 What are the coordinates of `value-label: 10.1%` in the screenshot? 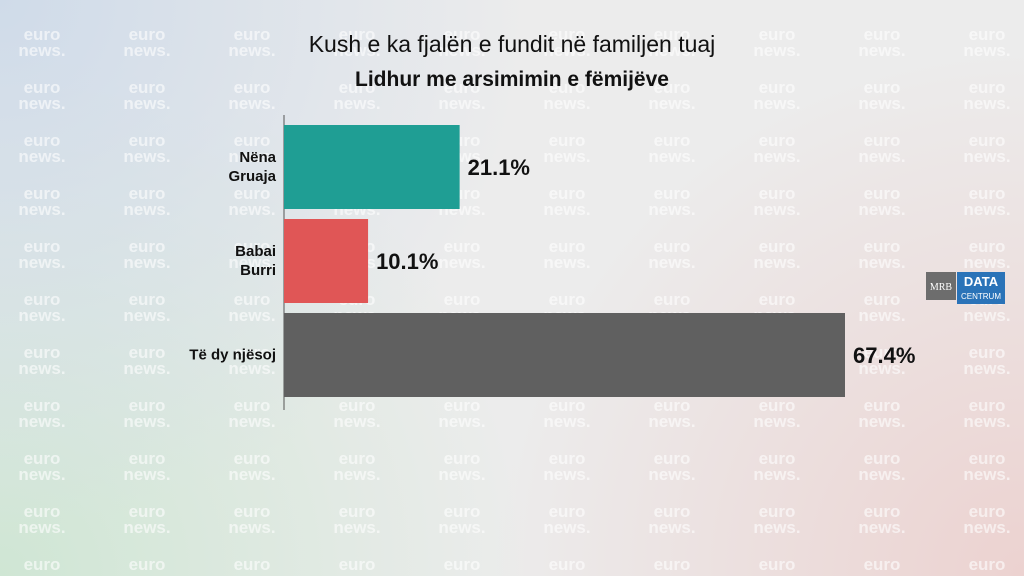 It's located at (407, 261).